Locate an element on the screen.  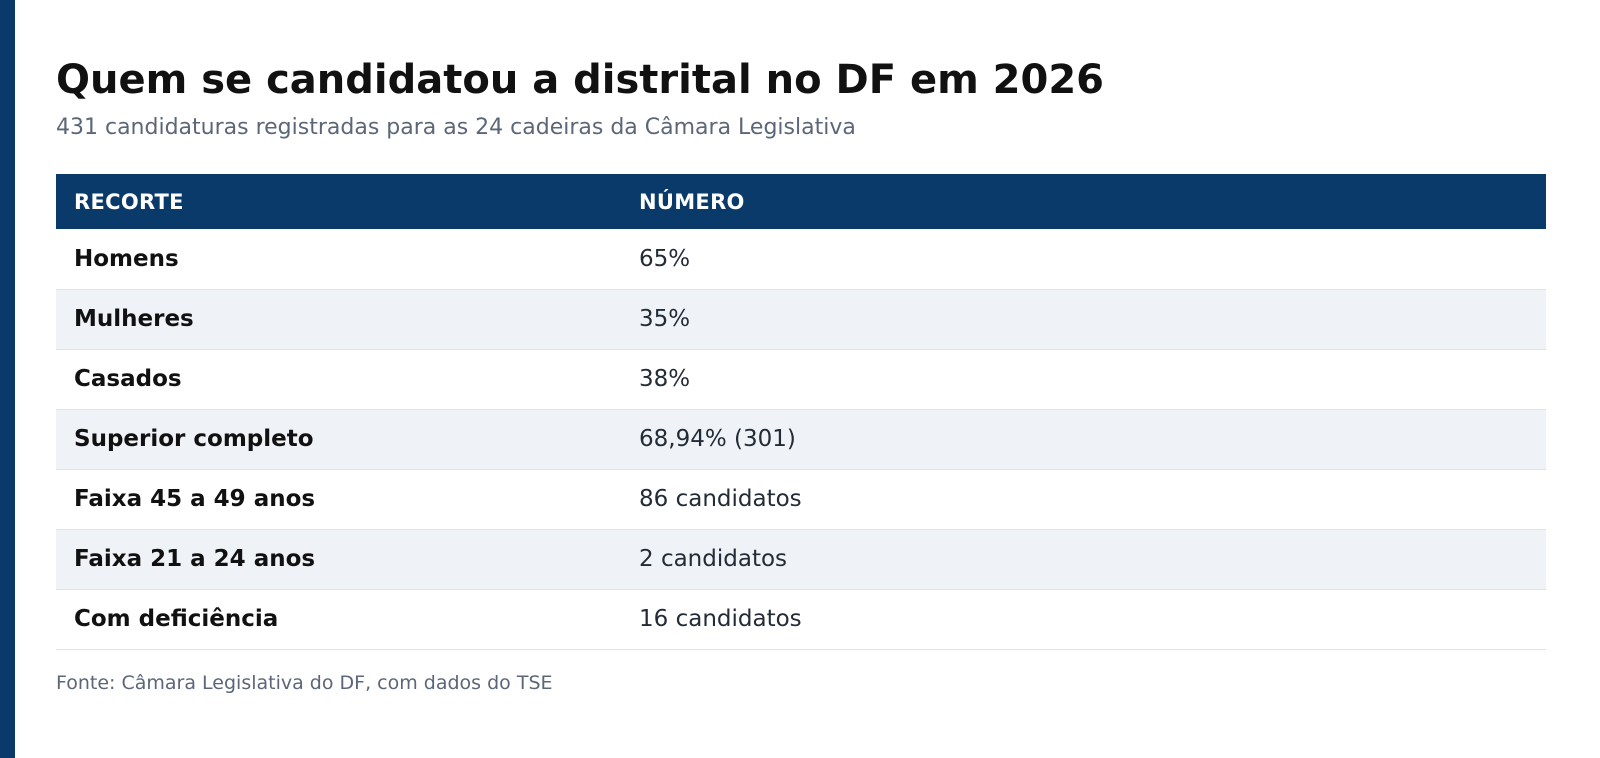
table-row: Com deficiência 16 candidatos is located at coordinates (801, 619).